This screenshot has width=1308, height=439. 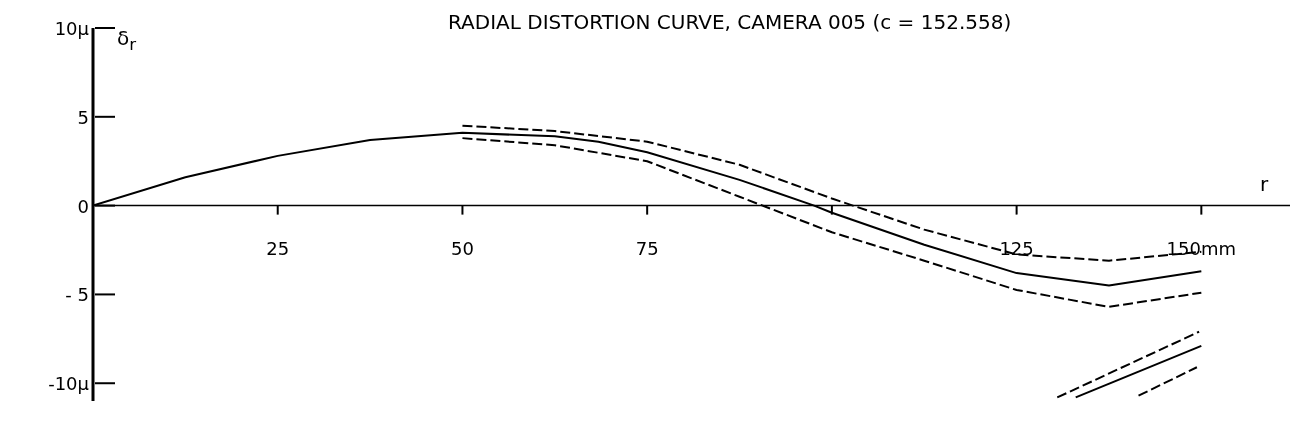 What do you see at coordinates (69, 384) in the screenshot?
I see `y-tick-label: -10μ` at bounding box center [69, 384].